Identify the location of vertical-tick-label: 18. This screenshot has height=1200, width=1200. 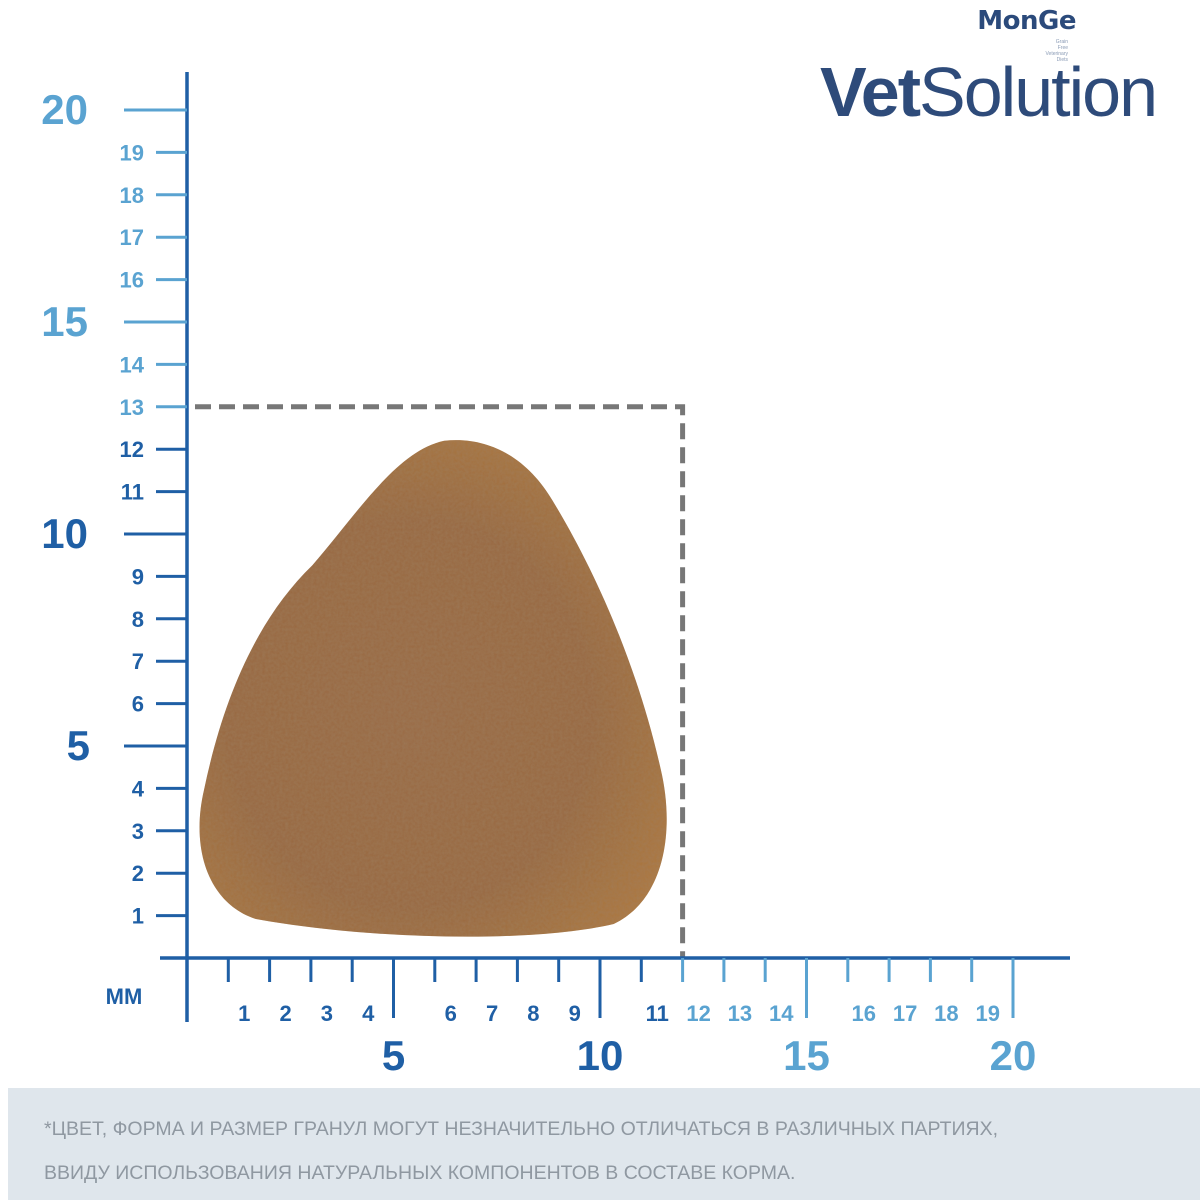
(132, 195).